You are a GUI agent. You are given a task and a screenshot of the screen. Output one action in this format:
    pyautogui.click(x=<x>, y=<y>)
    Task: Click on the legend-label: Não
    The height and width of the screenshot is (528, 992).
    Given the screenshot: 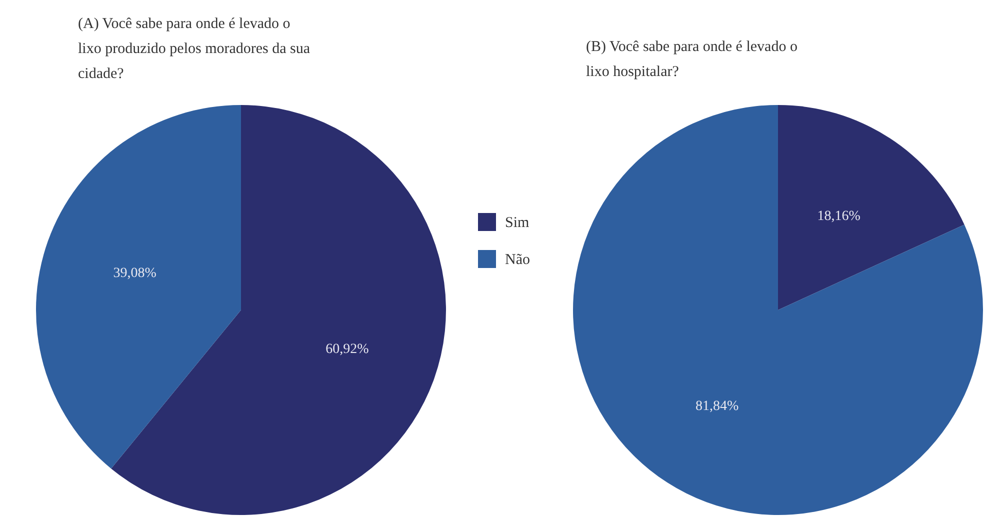 What is the action you would take?
    pyautogui.click(x=517, y=260)
    